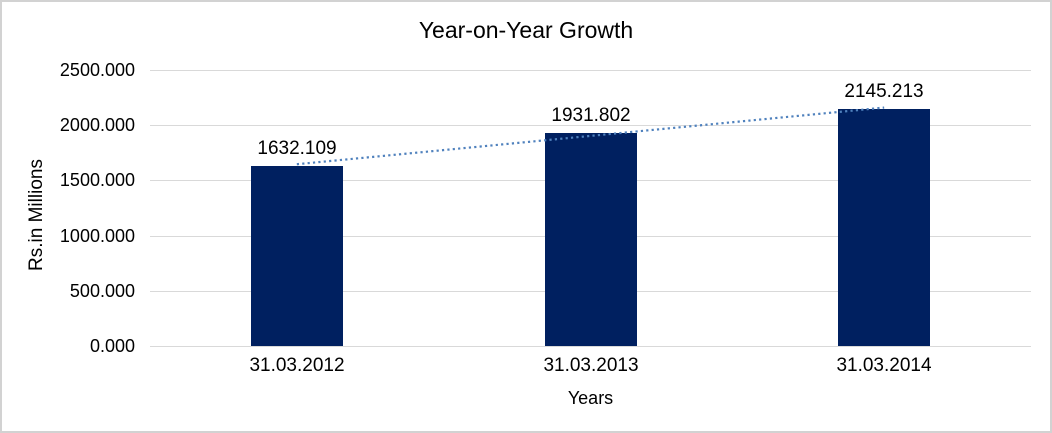 The width and height of the screenshot is (1052, 433). I want to click on y-tick-label: 1000.000, so click(97, 236).